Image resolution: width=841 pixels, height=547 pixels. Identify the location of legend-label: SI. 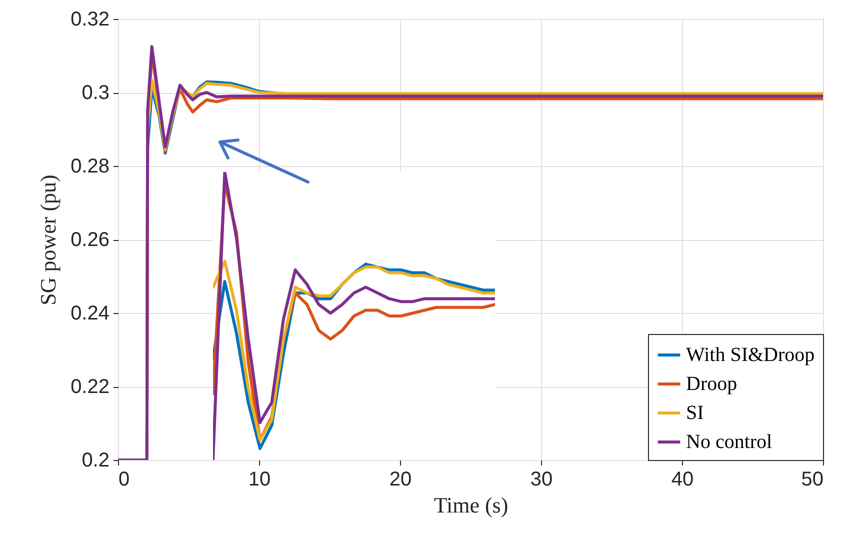
(695, 413).